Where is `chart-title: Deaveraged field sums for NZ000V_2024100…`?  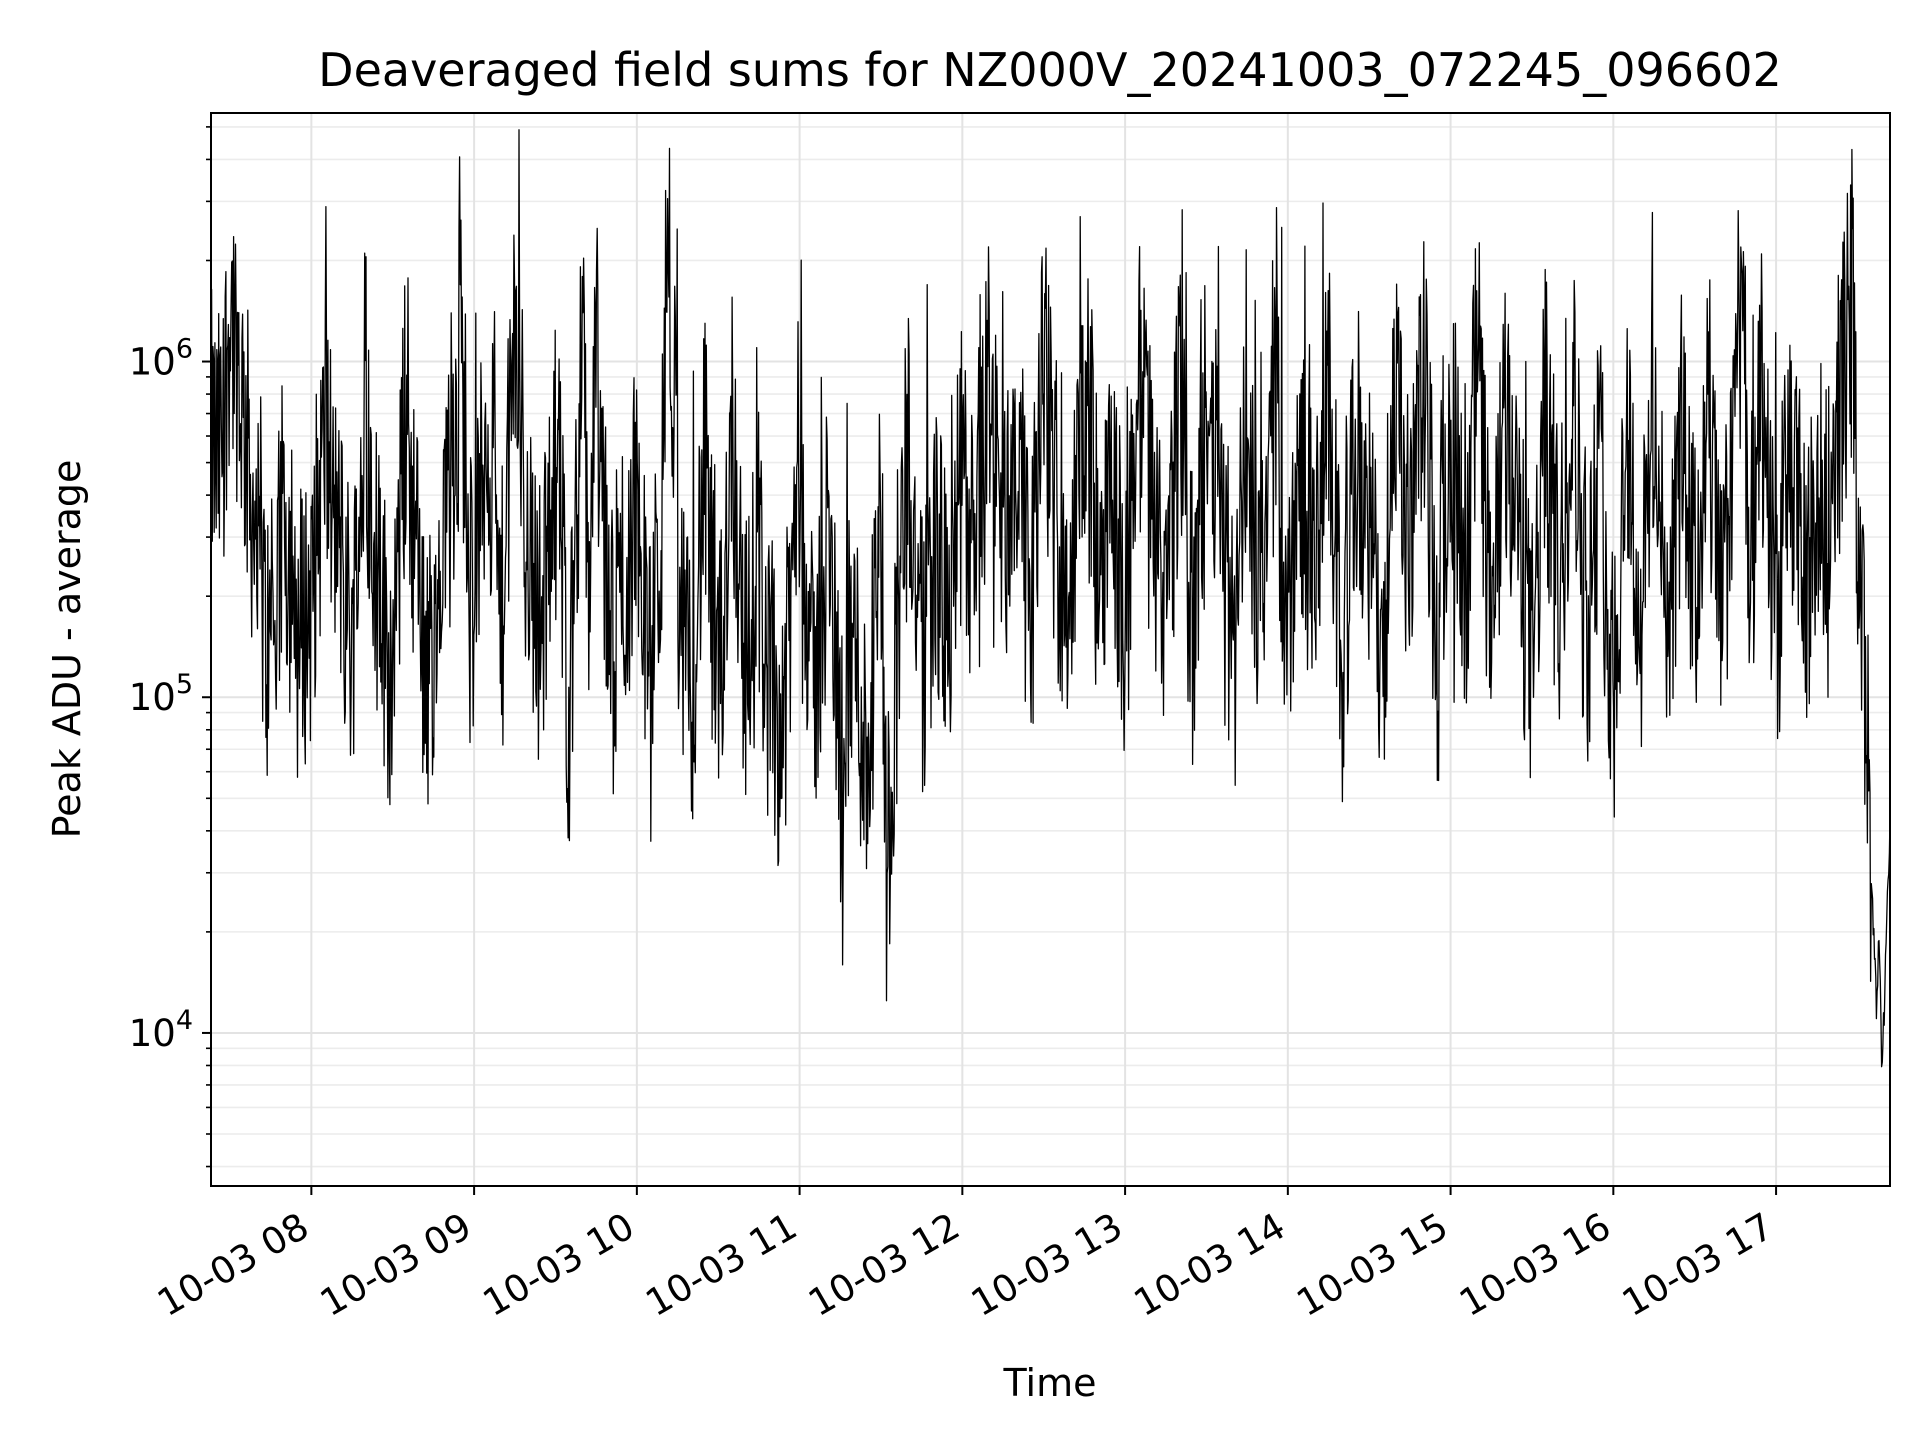
chart-title: Deaveraged field sums for NZ000V_2024100… is located at coordinates (1050, 70).